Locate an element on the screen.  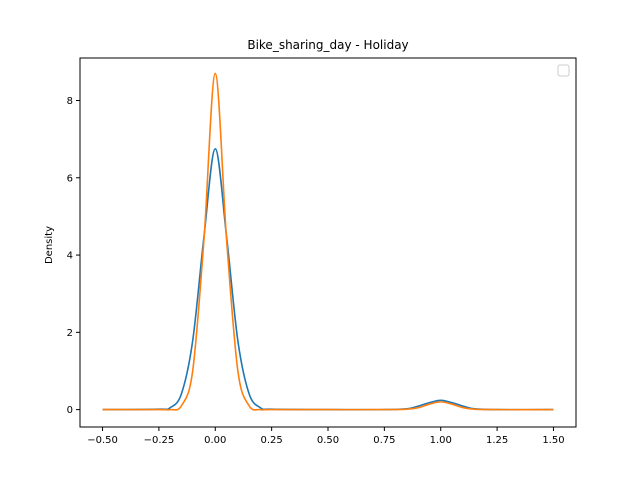
x-tick-label: −0.50 is located at coordinates (102, 440).